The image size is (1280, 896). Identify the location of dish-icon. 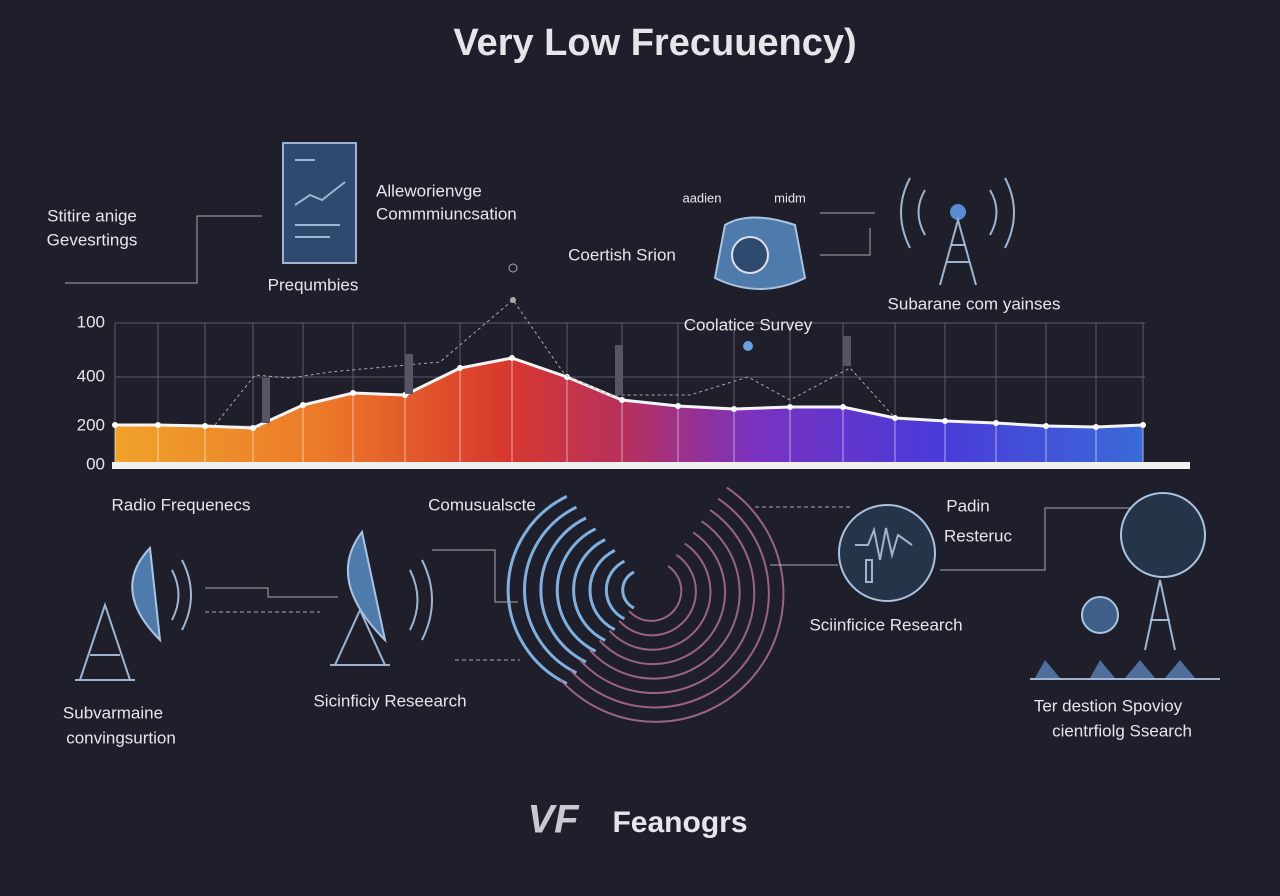
(381, 597).